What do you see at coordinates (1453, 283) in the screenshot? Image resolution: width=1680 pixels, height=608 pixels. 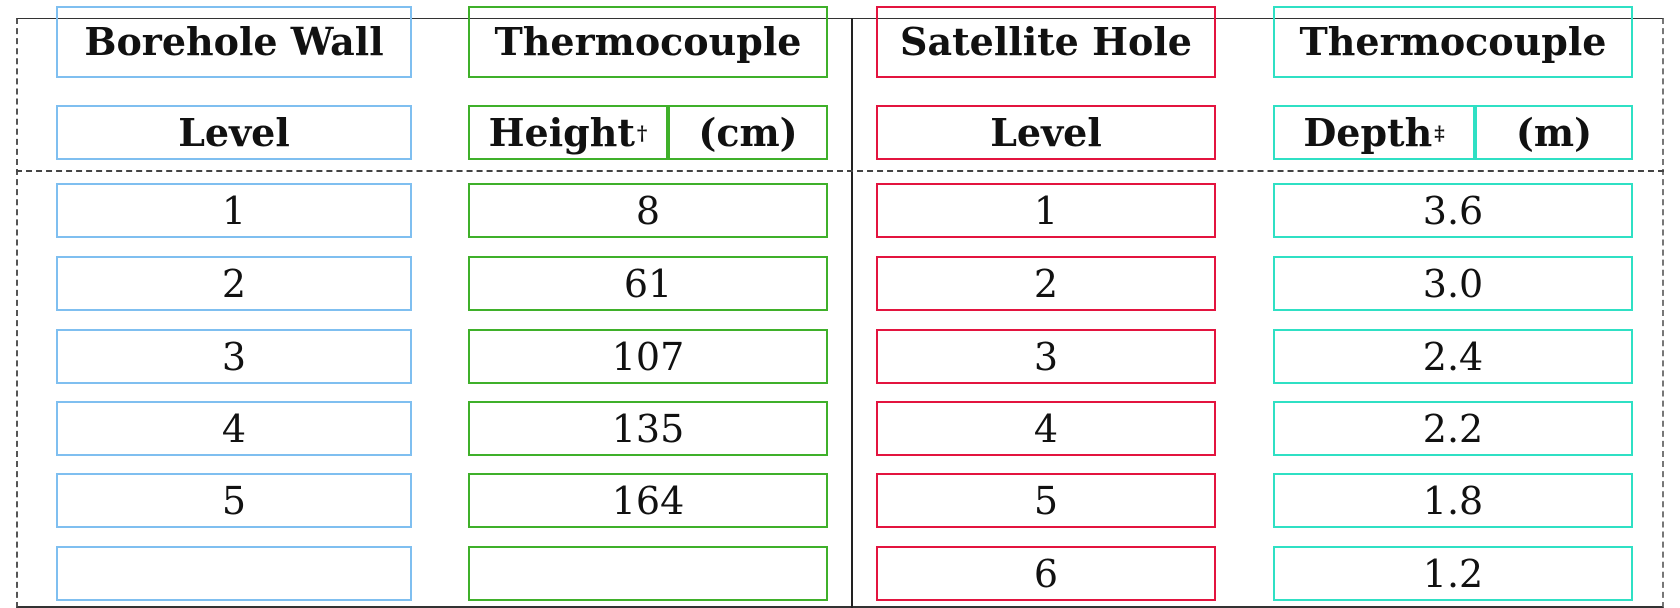 I see `table-cell: 3.0` at bounding box center [1453, 283].